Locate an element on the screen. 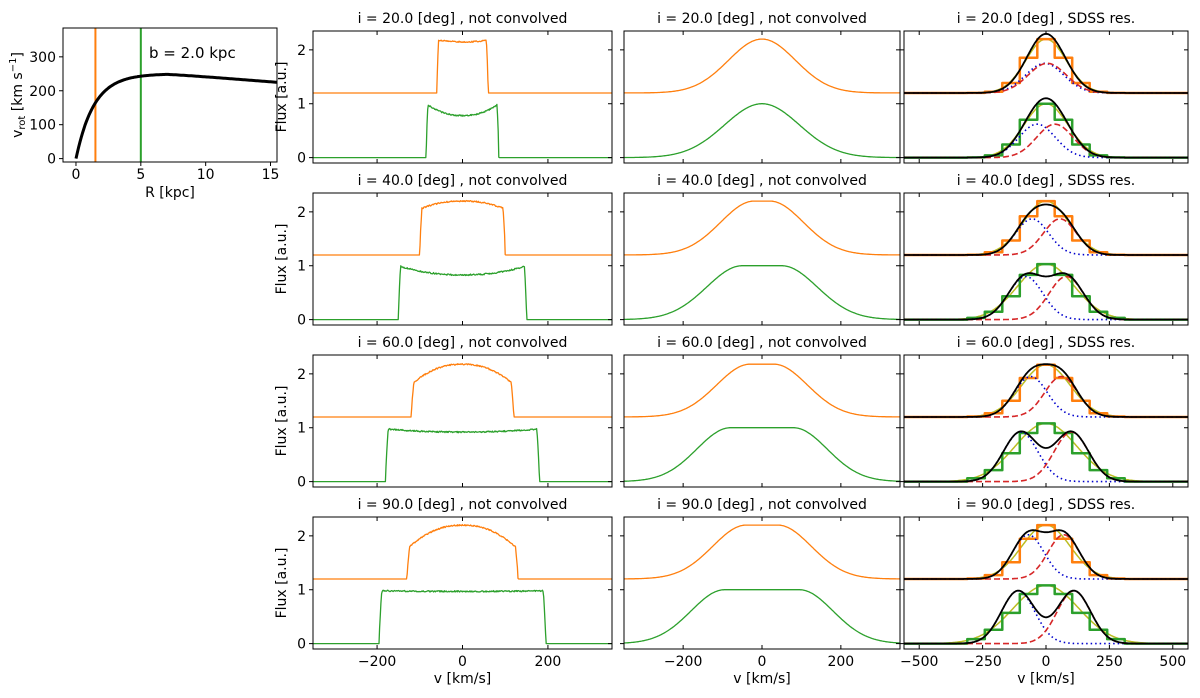 The height and width of the screenshot is (698, 1200). panel-sdss-i20: i = 20.0 [deg] , SDSS res. is located at coordinates (1044, 87).